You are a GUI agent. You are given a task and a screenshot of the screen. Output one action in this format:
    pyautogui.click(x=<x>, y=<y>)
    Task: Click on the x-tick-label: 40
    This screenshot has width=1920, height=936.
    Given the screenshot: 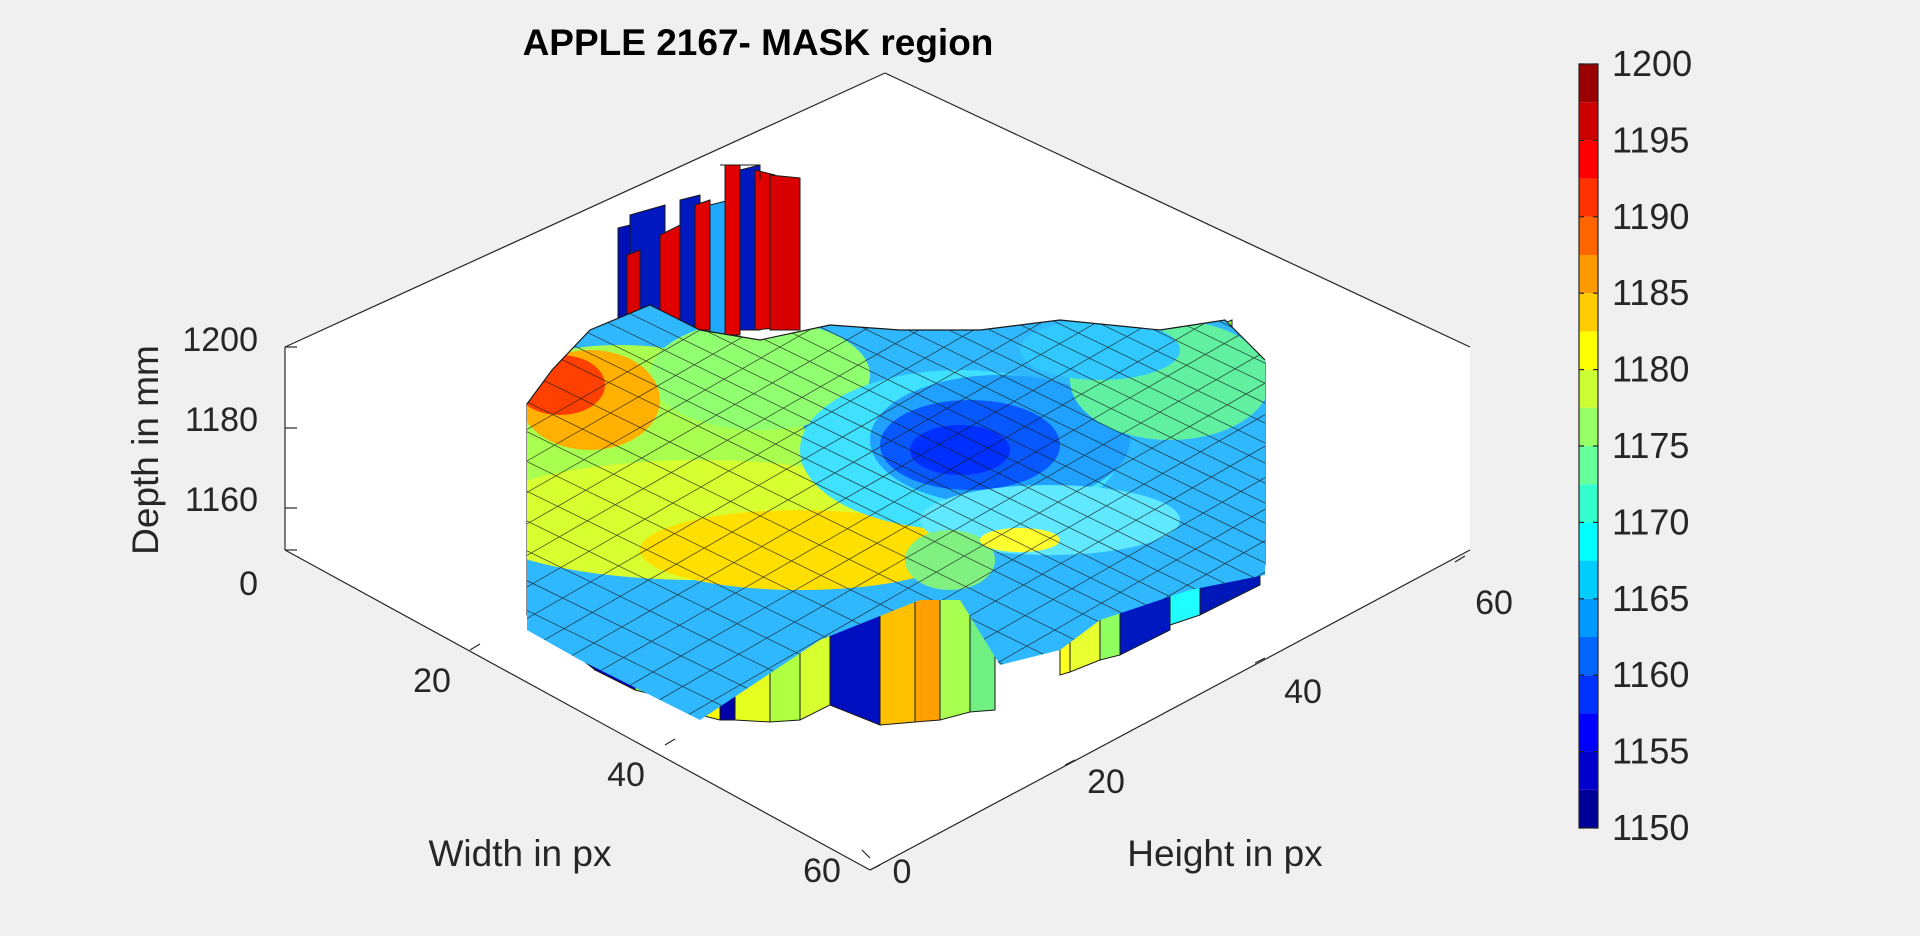 What is the action you would take?
    pyautogui.click(x=626, y=775)
    